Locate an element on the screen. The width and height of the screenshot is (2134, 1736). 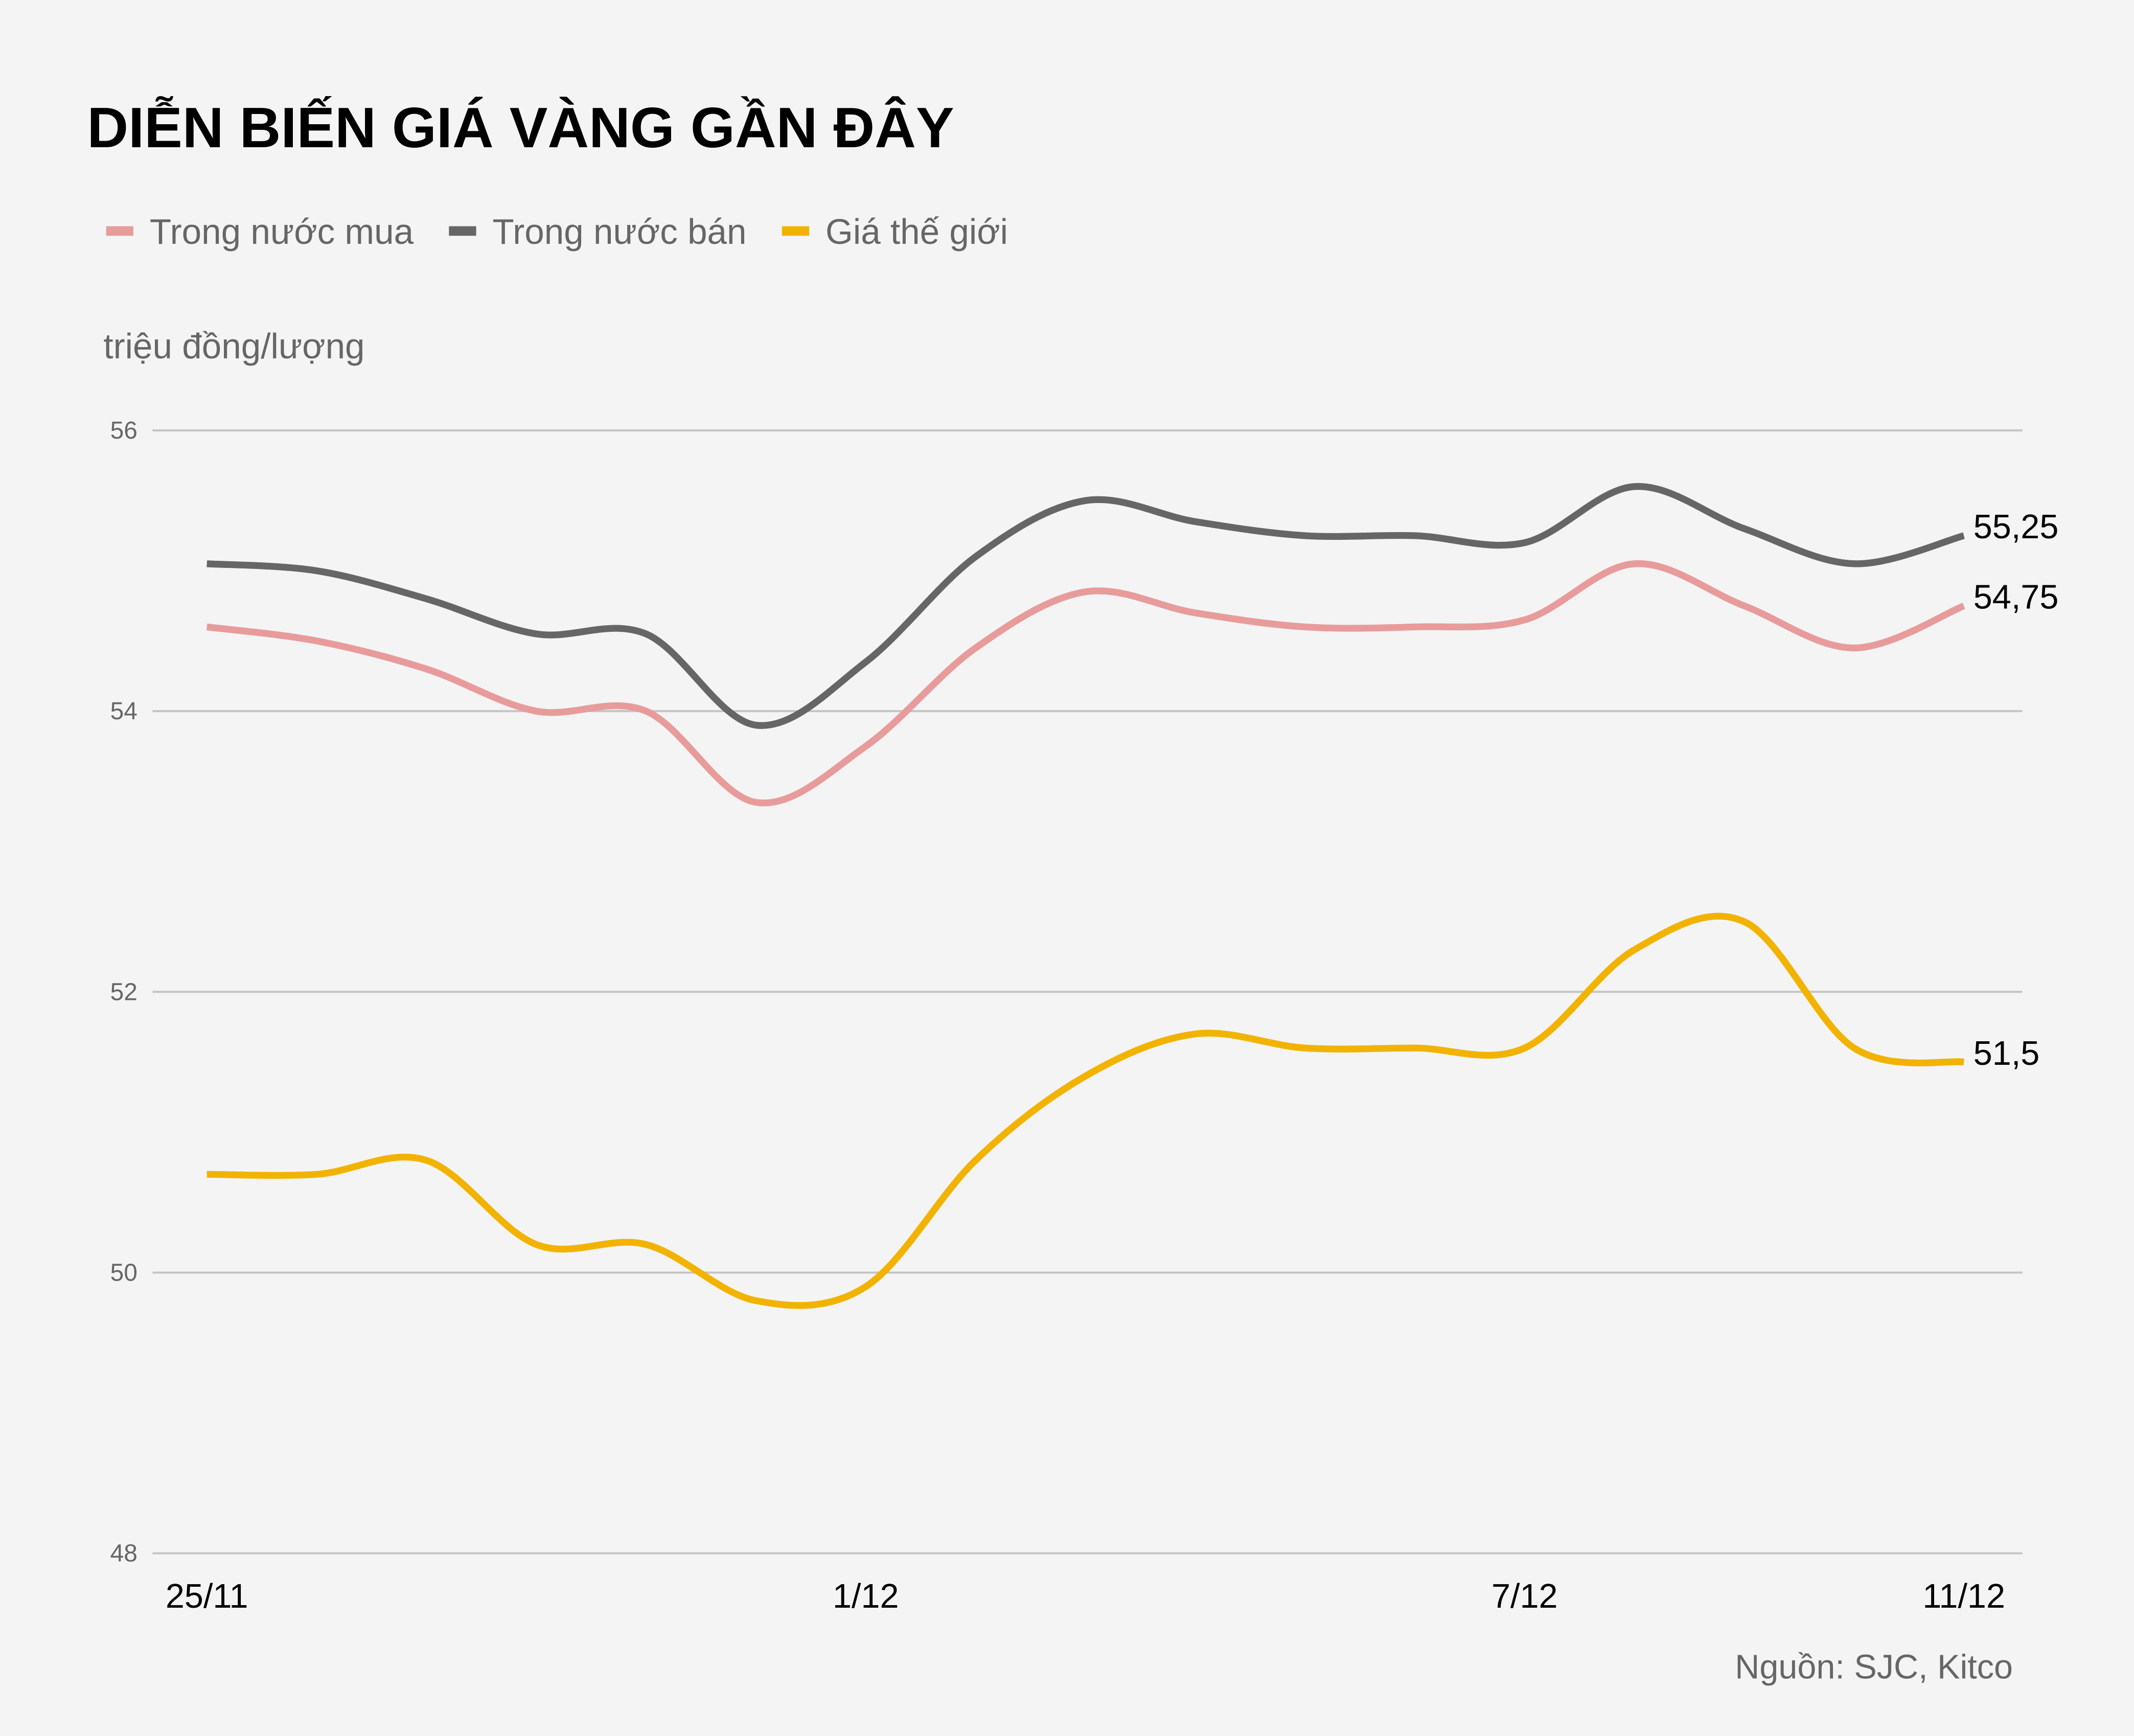
end-value-label: 51,5 is located at coordinates (2007, 1053).